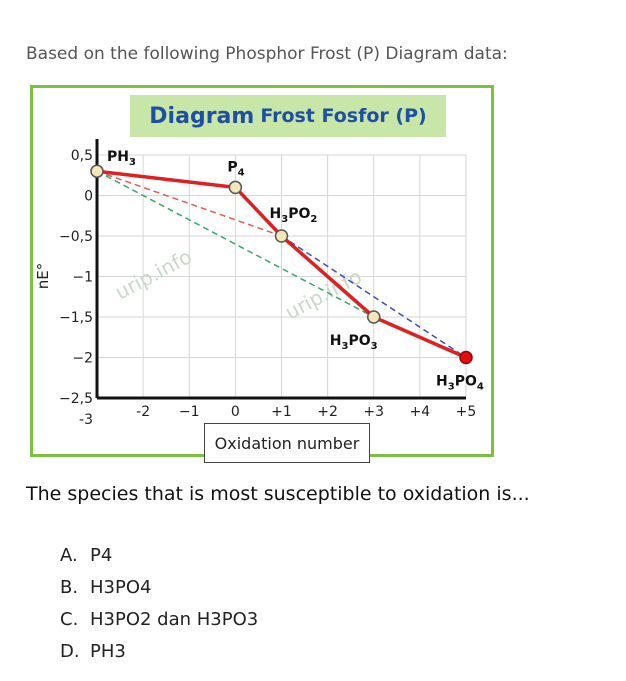 This screenshot has height=681, width=626. I want to click on chart-title-main: Diagram, so click(202, 116).